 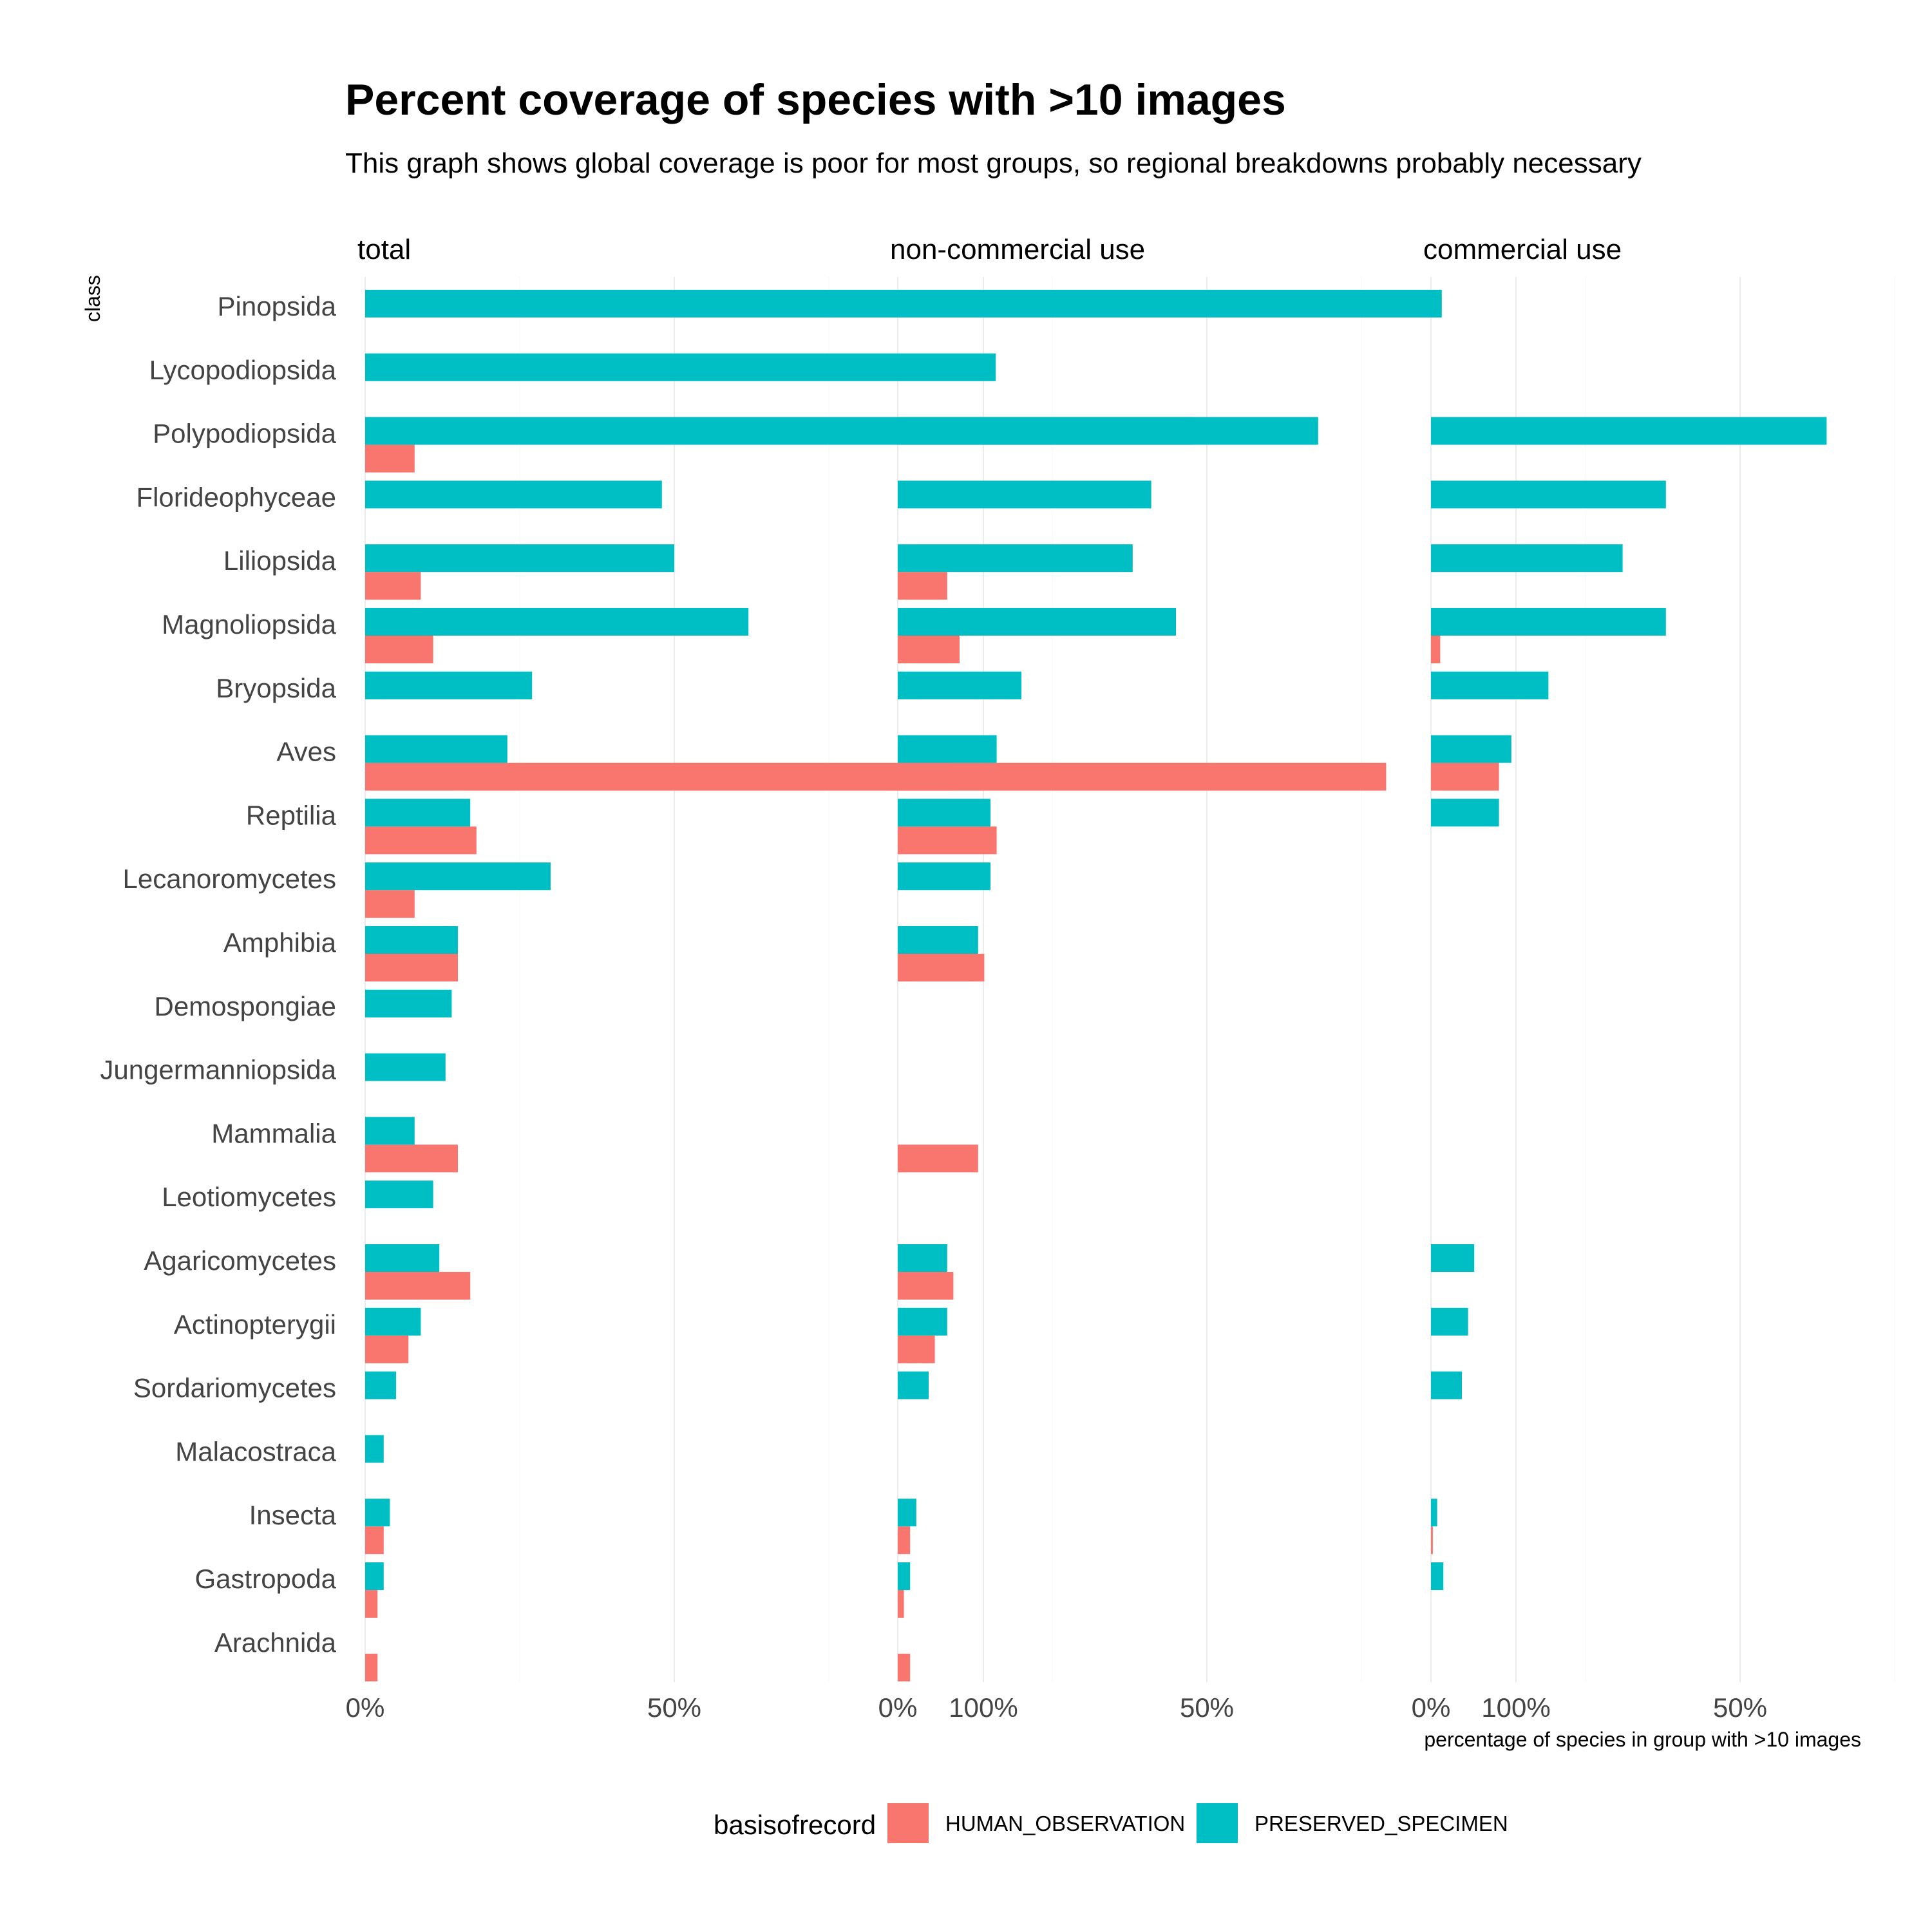 I want to click on bar-total-amphibia-human-observation, so click(x=412, y=968).